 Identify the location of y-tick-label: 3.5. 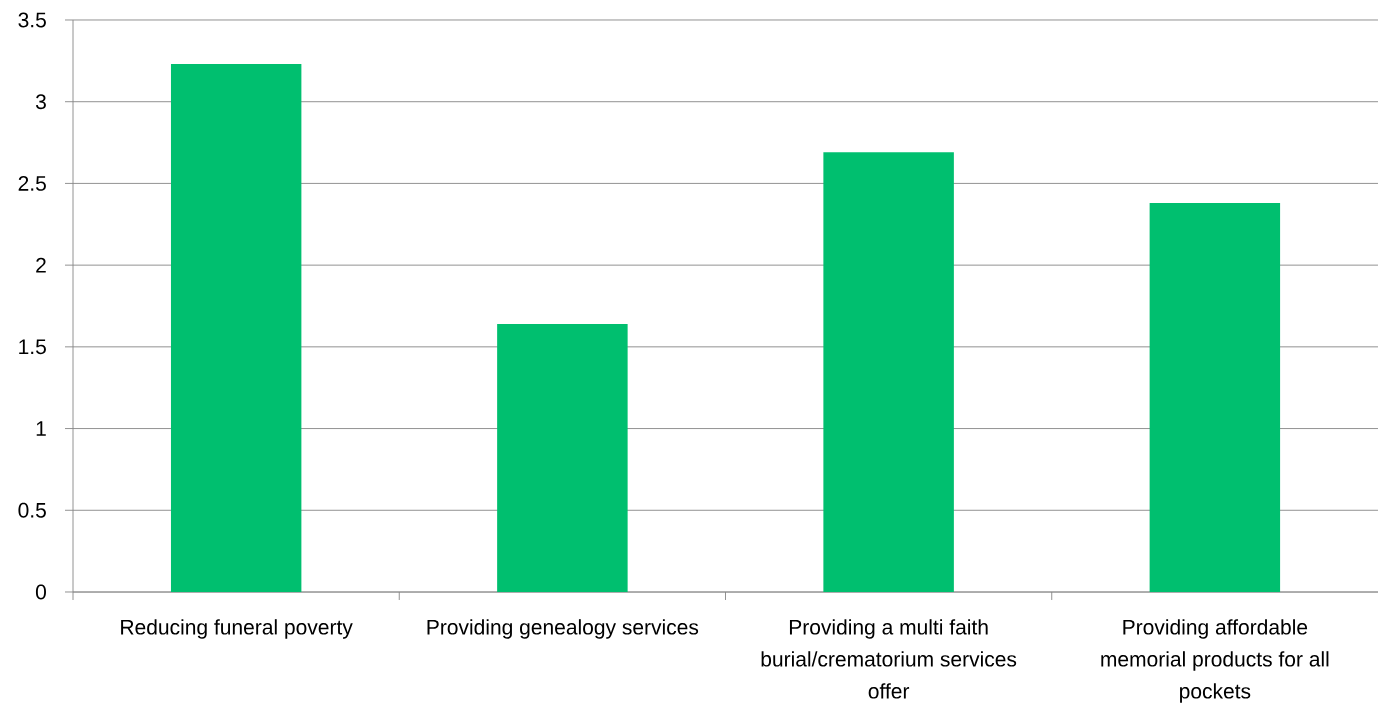
(32, 20).